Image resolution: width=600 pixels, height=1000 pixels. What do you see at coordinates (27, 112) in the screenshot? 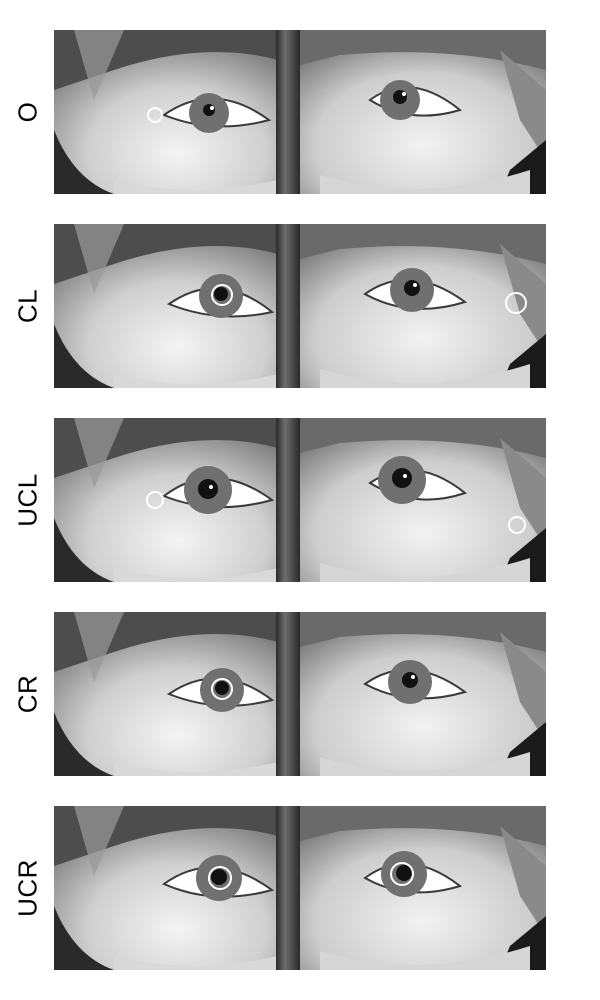
I see `row-label: O` at bounding box center [27, 112].